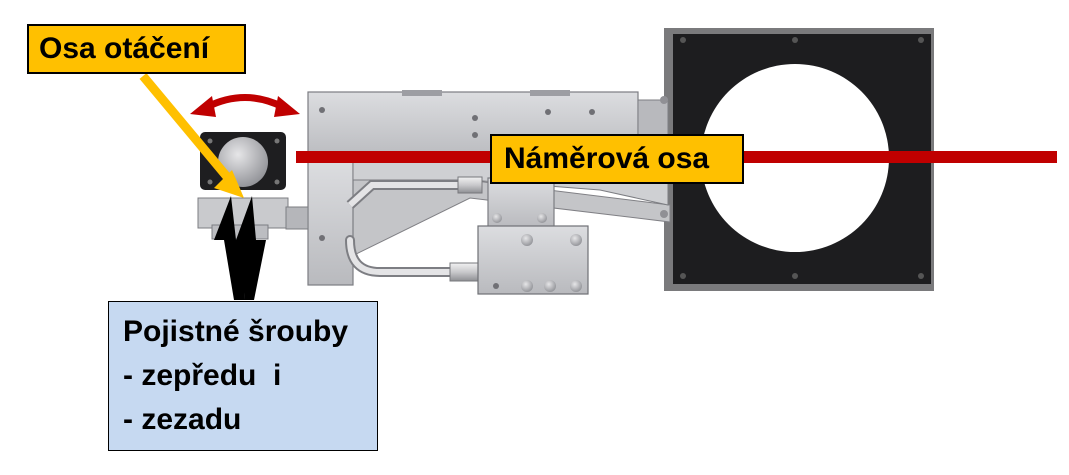 This screenshot has height=475, width=1069. What do you see at coordinates (236, 331) in the screenshot?
I see `locking-screws-title: Pojistné šrouby` at bounding box center [236, 331].